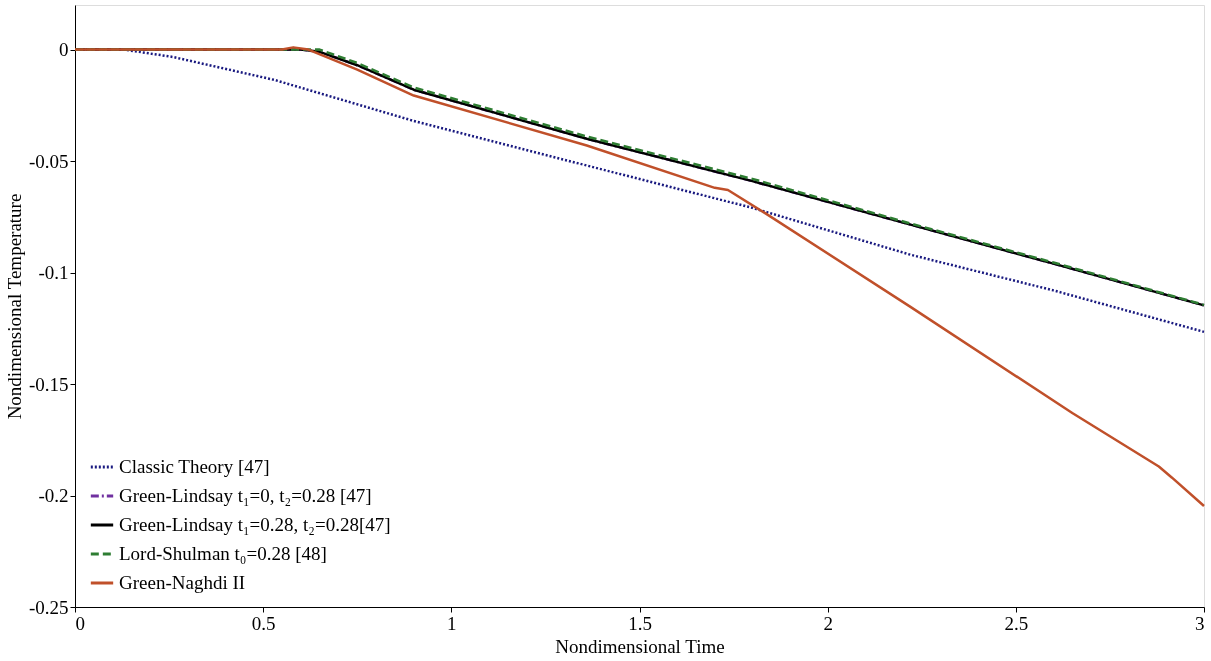 The height and width of the screenshot is (661, 1211). Describe the element at coordinates (48, 161) in the screenshot. I see `y-tick-label: -0.05` at that location.